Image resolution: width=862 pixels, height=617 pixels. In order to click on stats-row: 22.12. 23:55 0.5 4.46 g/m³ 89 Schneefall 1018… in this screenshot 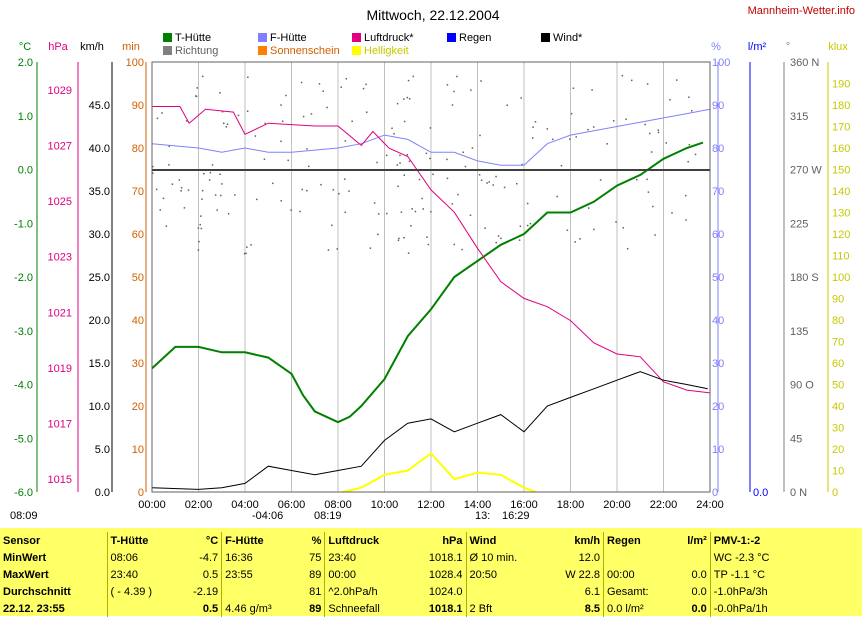, I will do `click(400, 608)`.